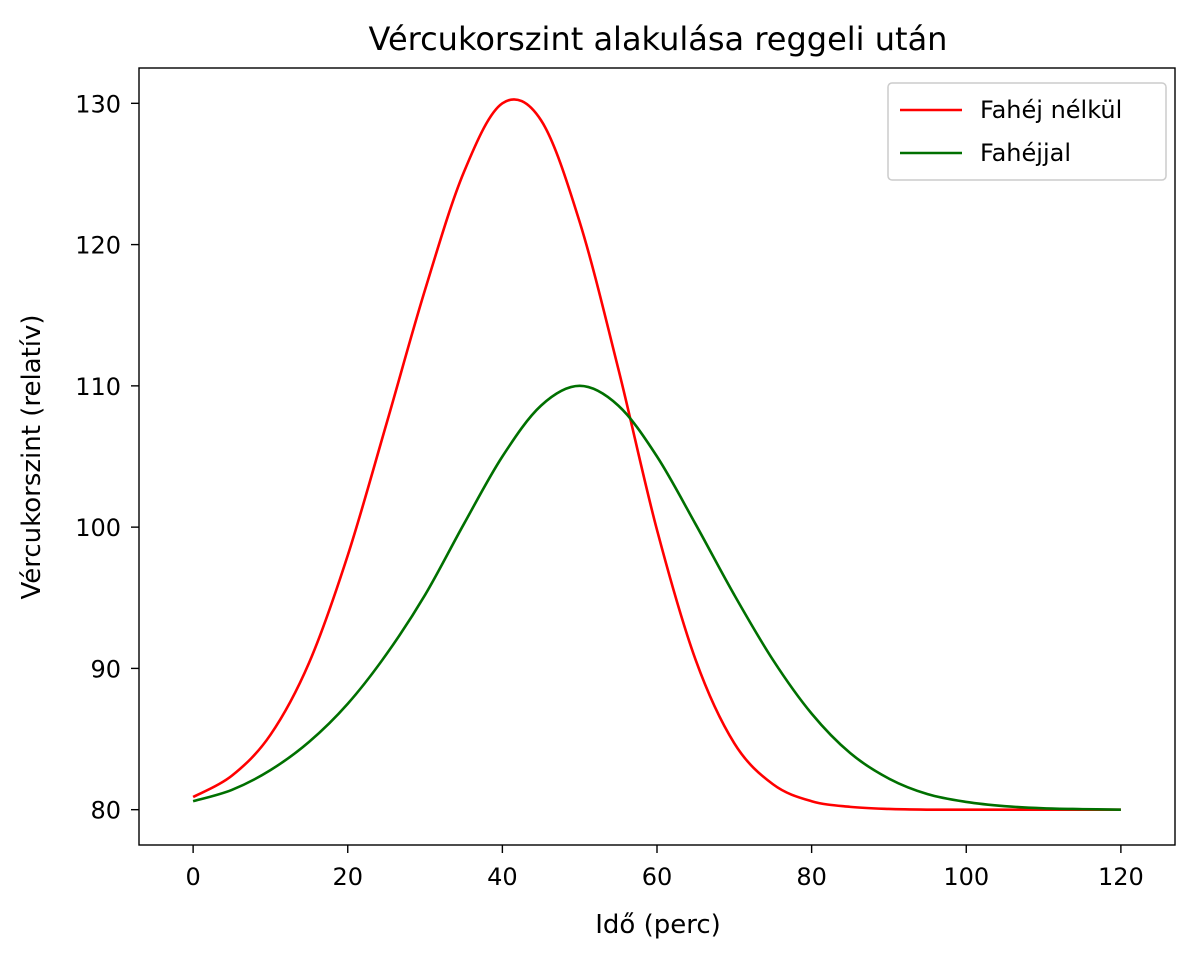 Image resolution: width=1200 pixels, height=958 pixels. I want to click on y-tick-label: 130, so click(98, 104).